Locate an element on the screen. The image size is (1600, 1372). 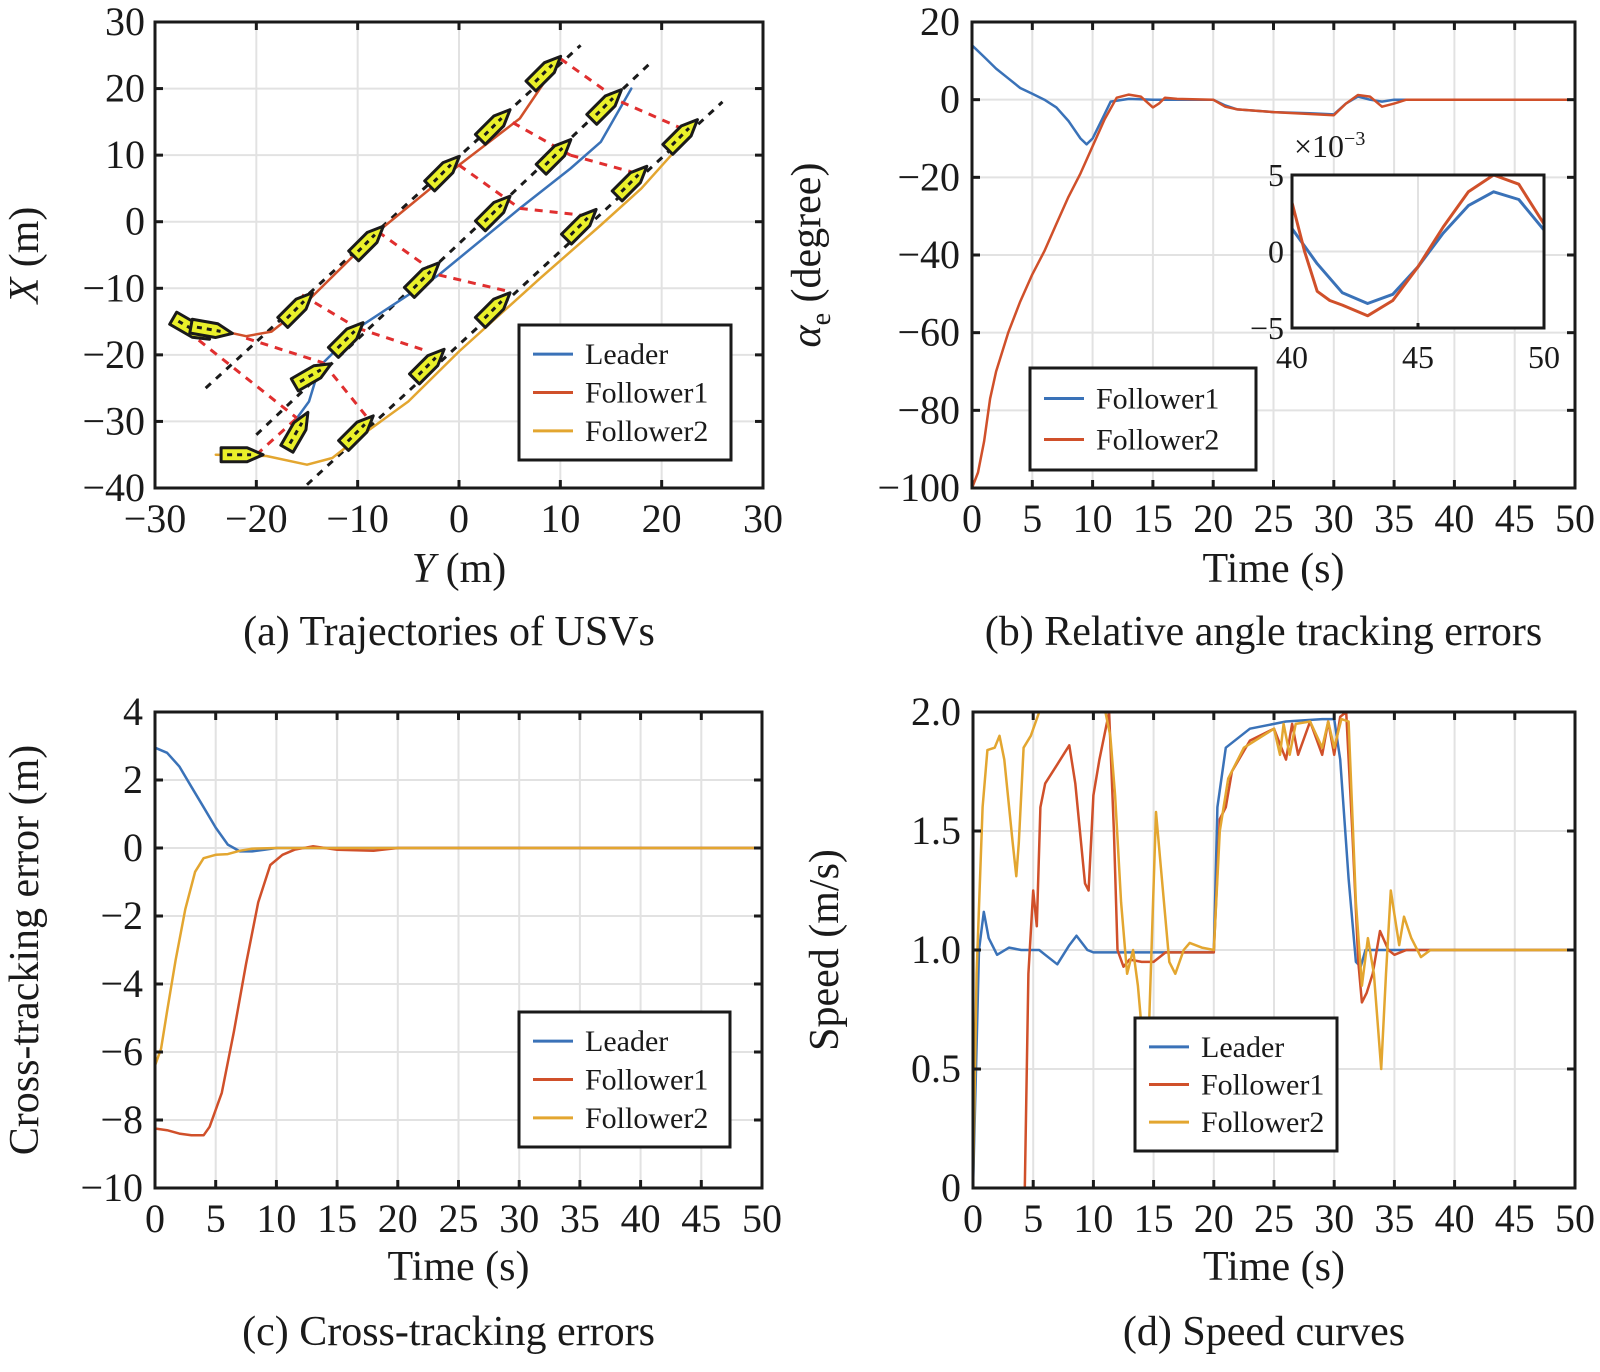
y-axis-label-subscript: e is located at coordinates (821, 319).